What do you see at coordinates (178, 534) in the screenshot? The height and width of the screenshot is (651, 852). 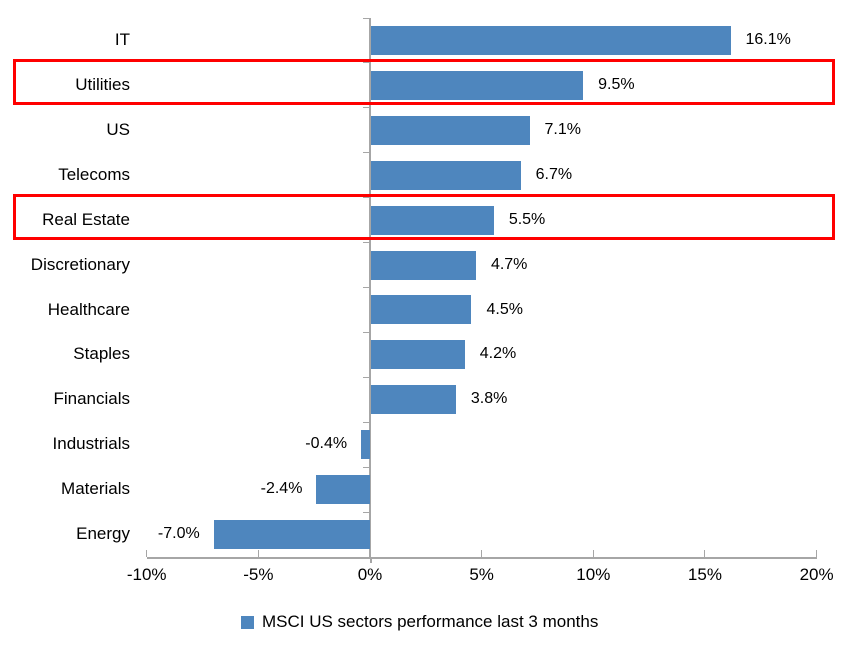 I see `value-label: -7.0%` at bounding box center [178, 534].